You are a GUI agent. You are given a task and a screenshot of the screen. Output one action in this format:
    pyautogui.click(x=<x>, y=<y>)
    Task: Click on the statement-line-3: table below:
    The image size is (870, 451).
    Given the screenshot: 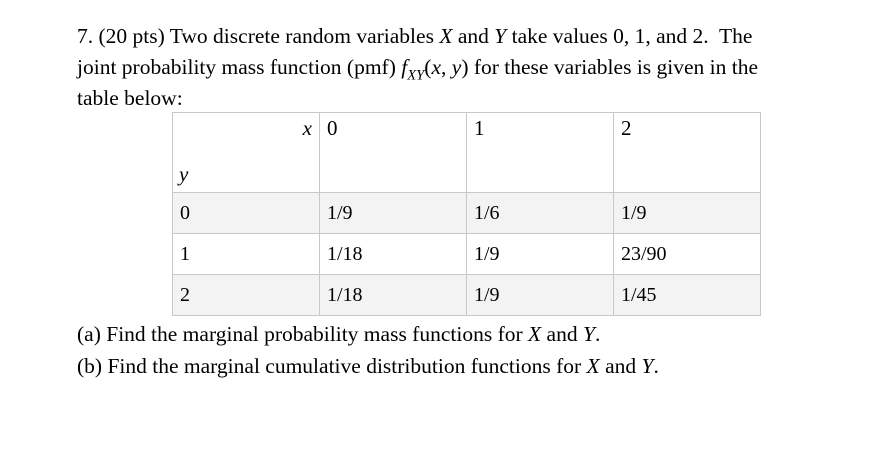 What is the action you would take?
    pyautogui.click(x=417, y=98)
    